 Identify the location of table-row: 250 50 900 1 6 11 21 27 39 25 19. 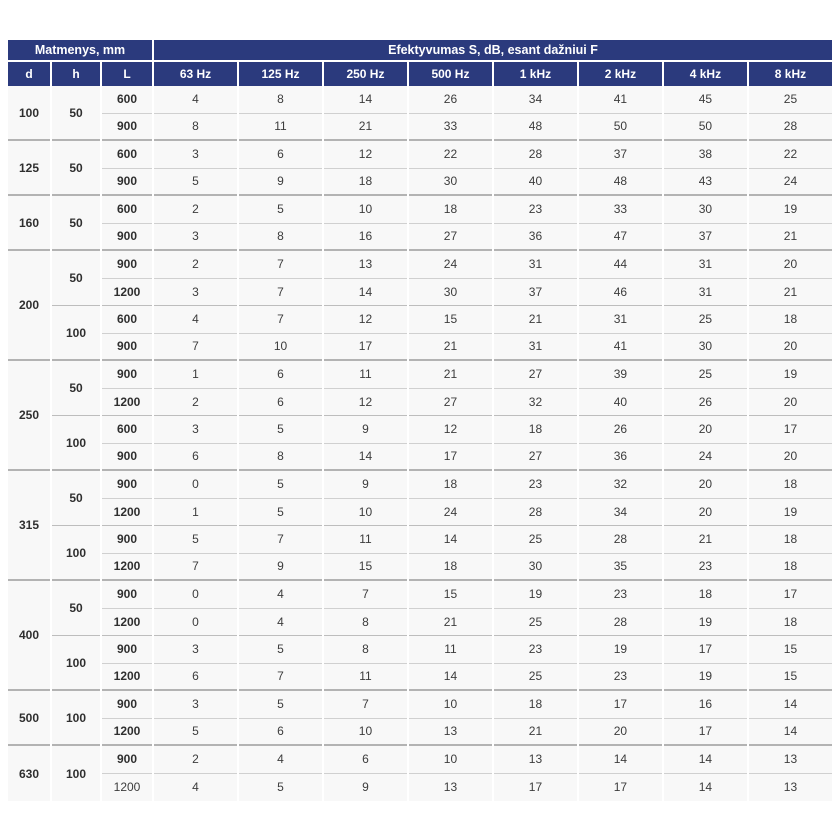
(420, 416).